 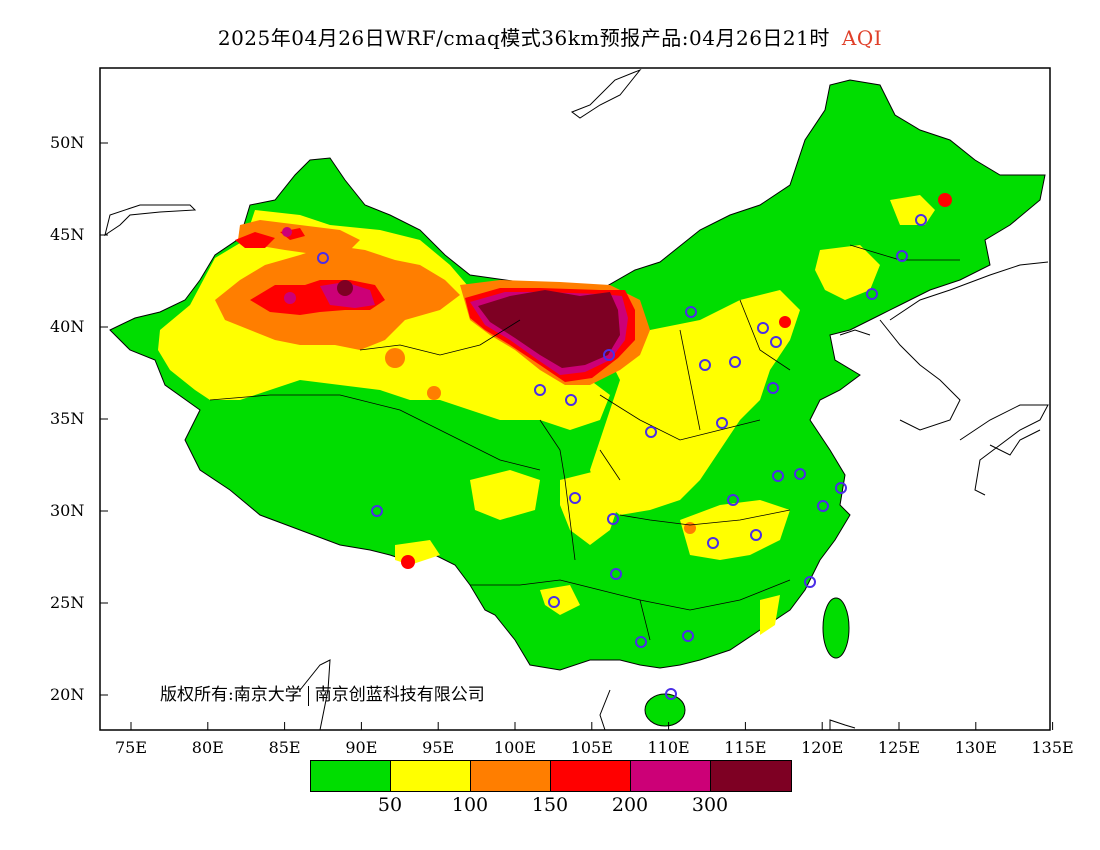 What do you see at coordinates (862, 38) in the screenshot?
I see `title-variable: AQI` at bounding box center [862, 38].